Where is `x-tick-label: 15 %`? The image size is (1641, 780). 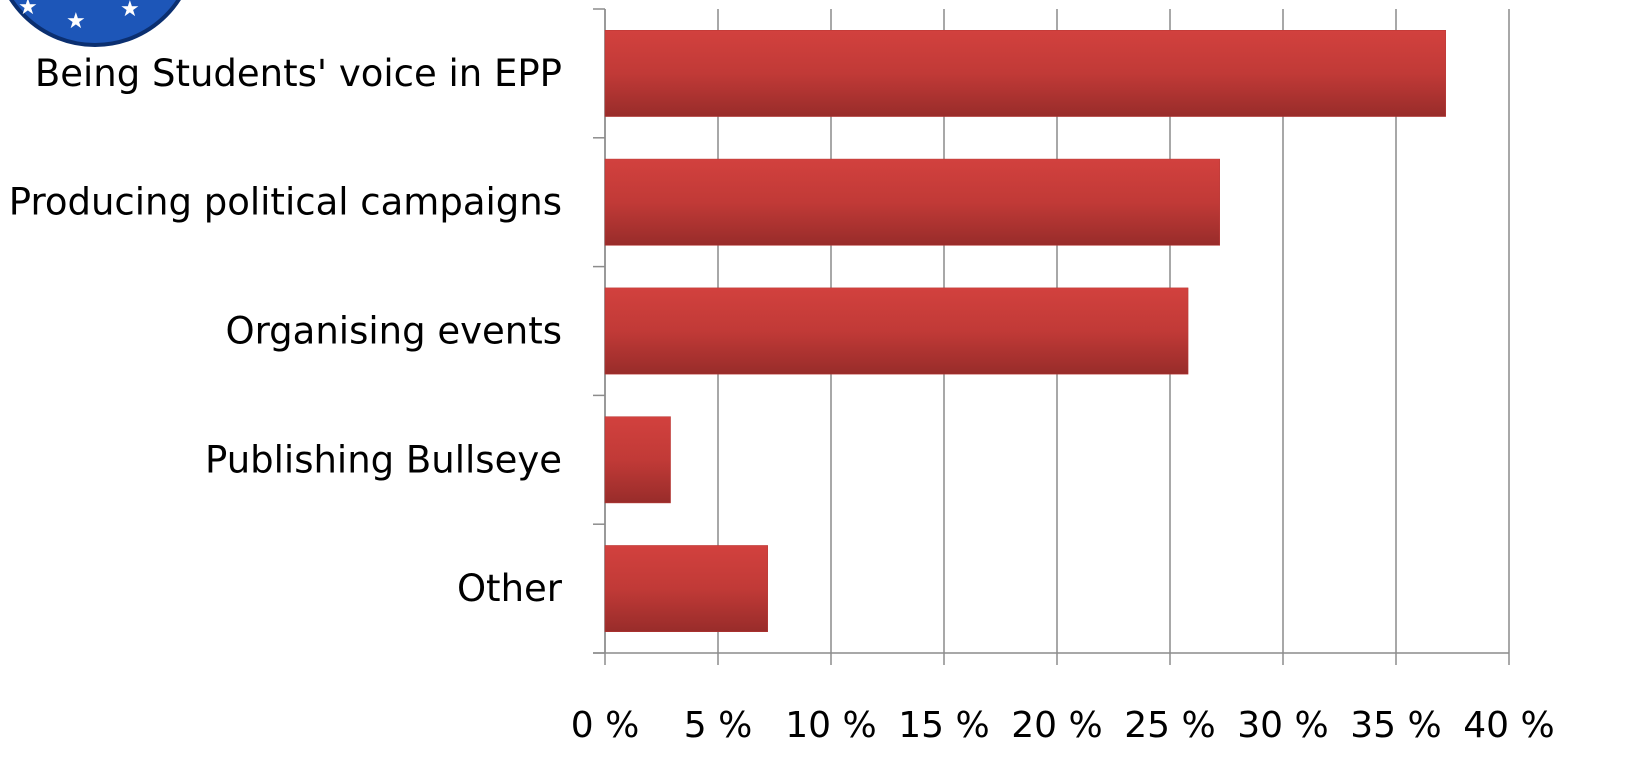
x-tick-label: 15 % is located at coordinates (943, 725).